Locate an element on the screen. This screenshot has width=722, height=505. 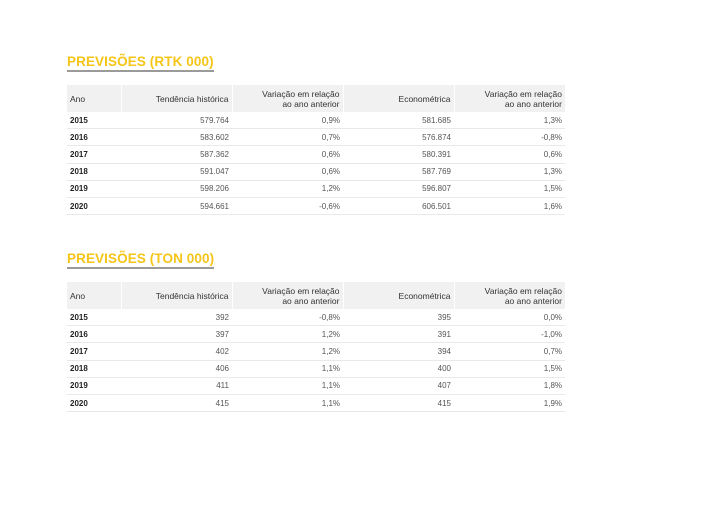
table-row: 2016 397 1,2% 391 -1,0% is located at coordinates (316, 334).